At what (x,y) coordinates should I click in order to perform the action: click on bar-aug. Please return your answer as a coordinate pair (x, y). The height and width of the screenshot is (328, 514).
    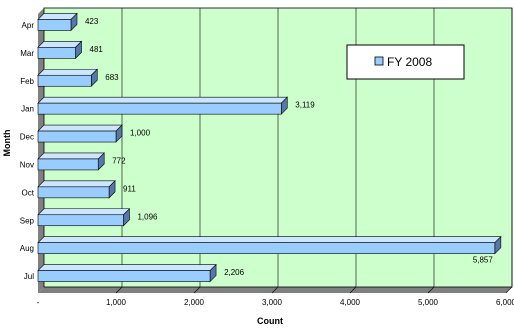
    Looking at the image, I should click on (269, 245).